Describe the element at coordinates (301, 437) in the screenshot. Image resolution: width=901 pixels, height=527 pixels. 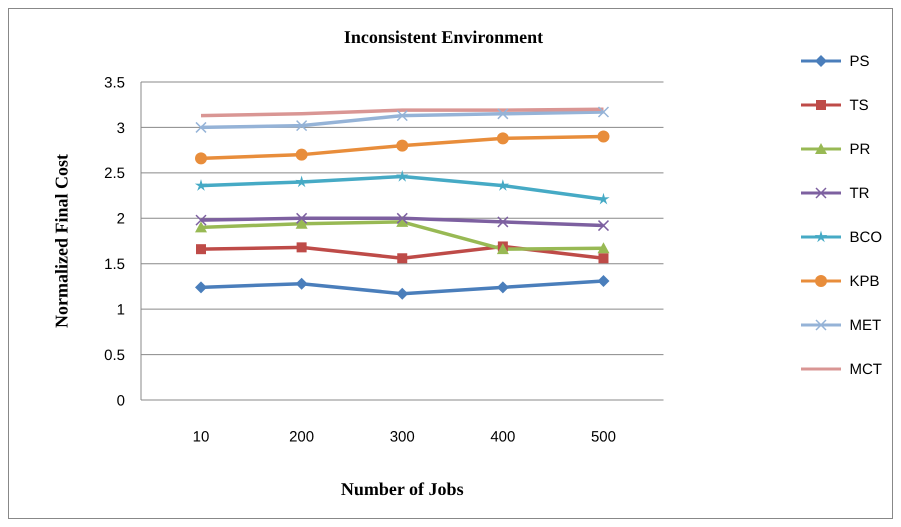
I see `x-tick-label: 200` at that location.